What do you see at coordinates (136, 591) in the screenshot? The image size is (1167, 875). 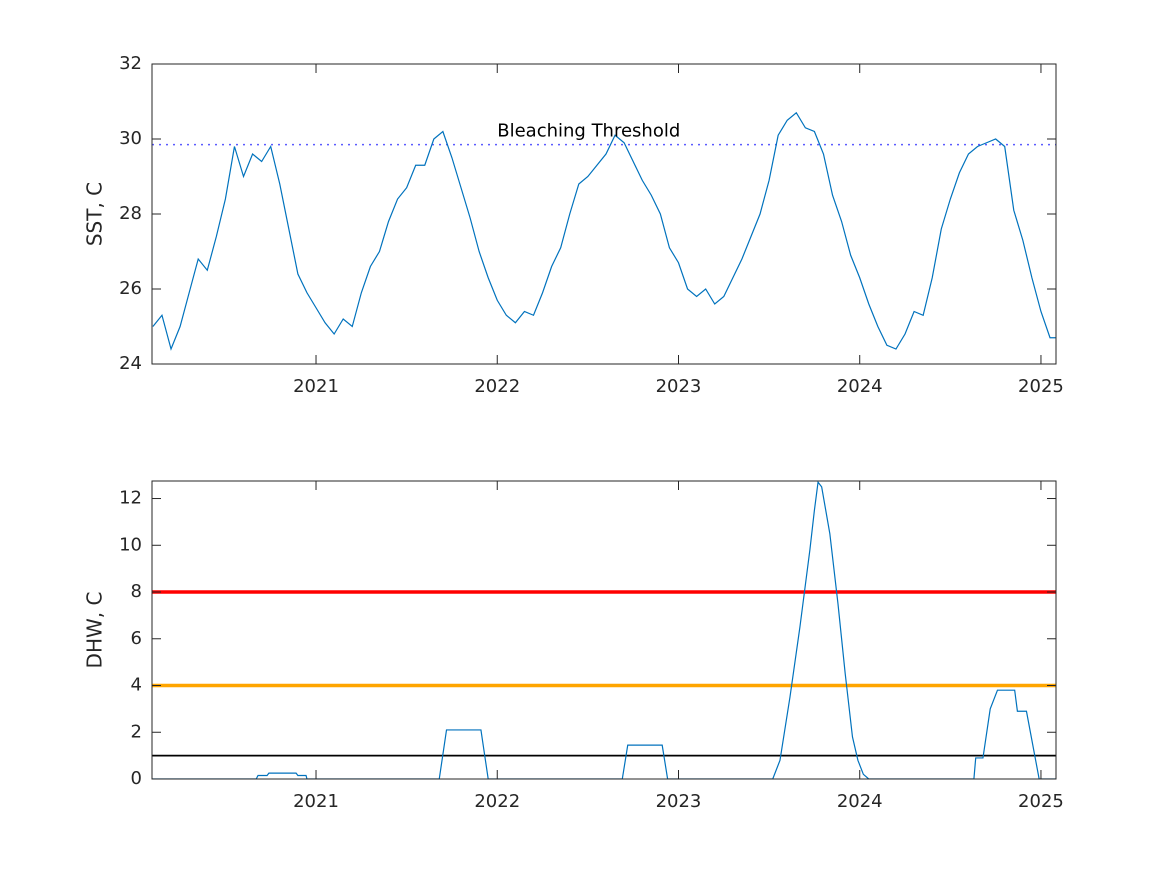 I see `y-tick-label: 8` at bounding box center [136, 591].